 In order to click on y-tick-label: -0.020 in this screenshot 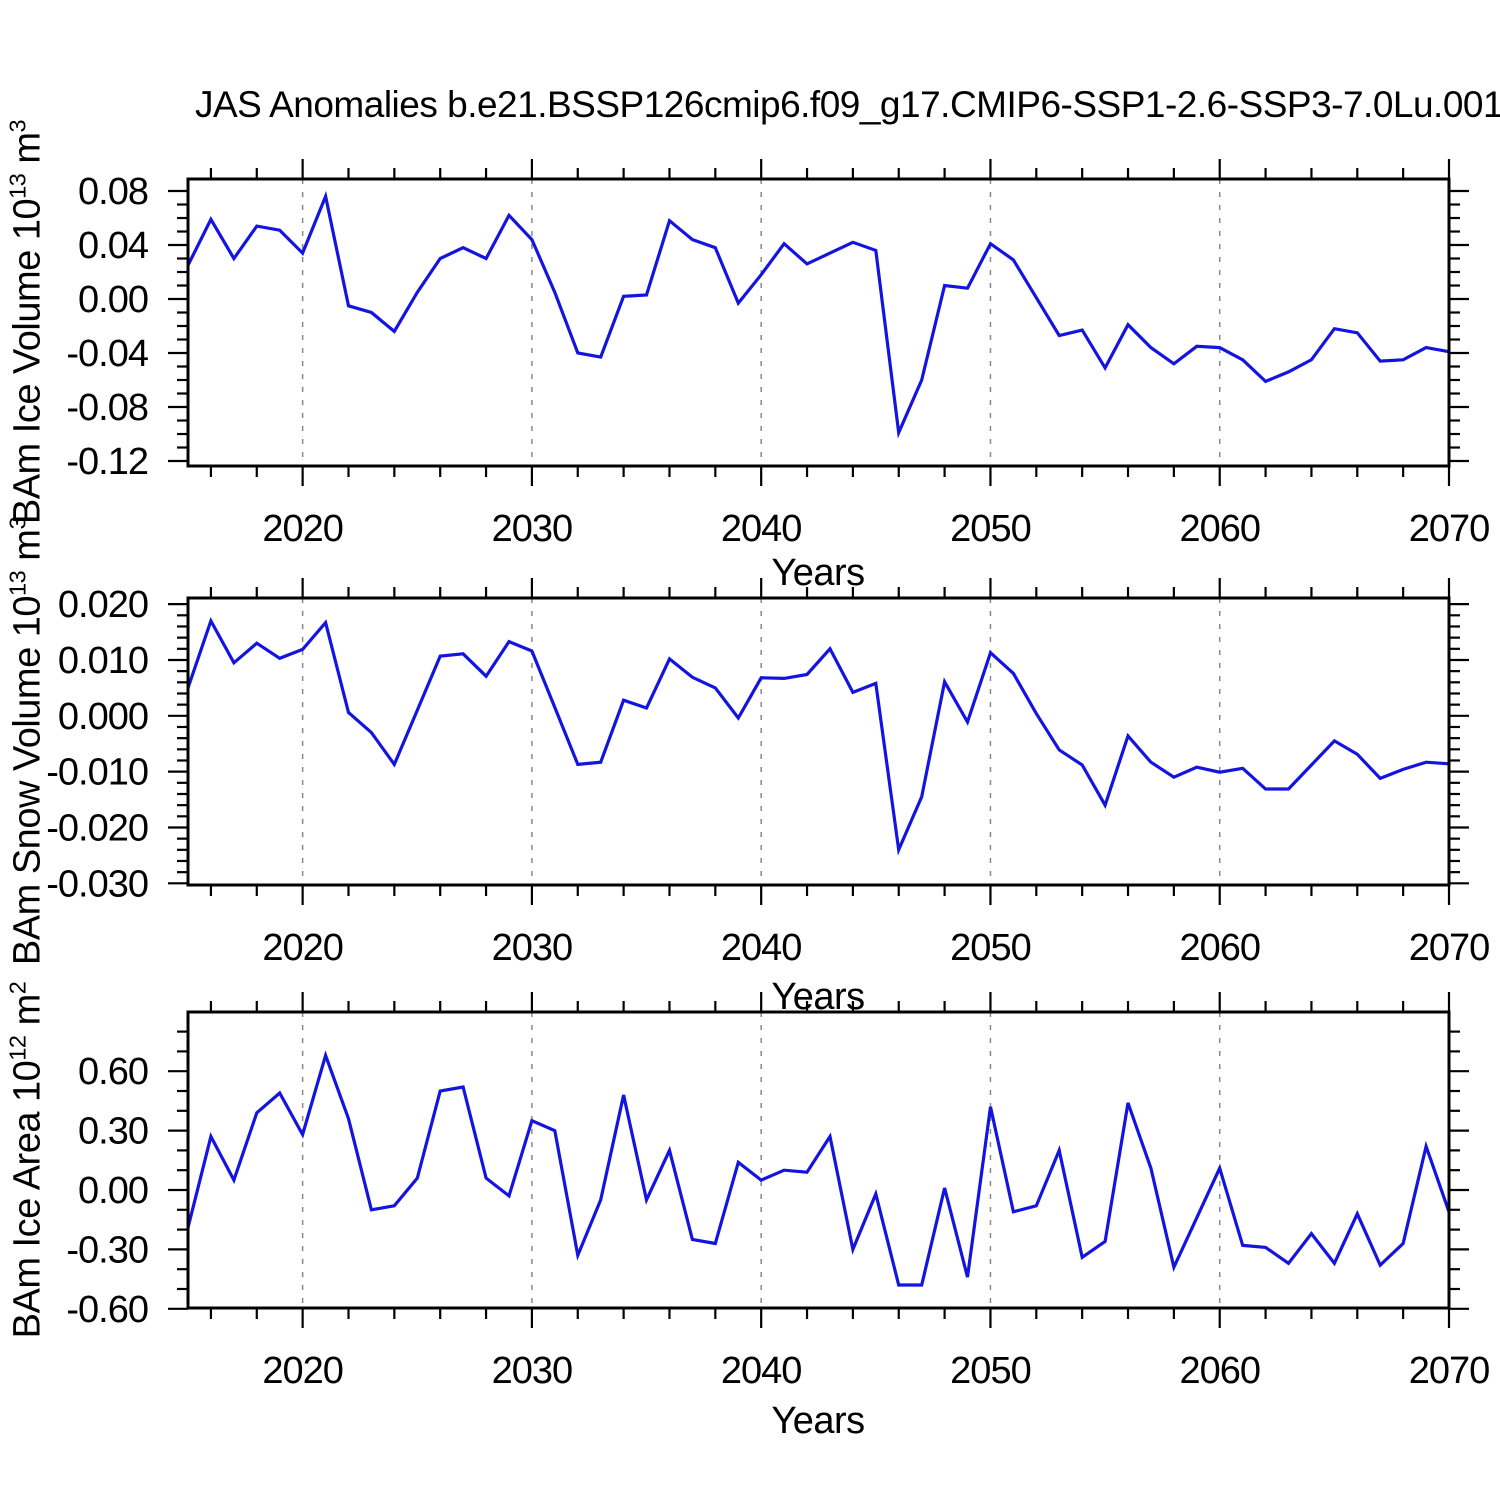, I will do `click(97, 828)`.